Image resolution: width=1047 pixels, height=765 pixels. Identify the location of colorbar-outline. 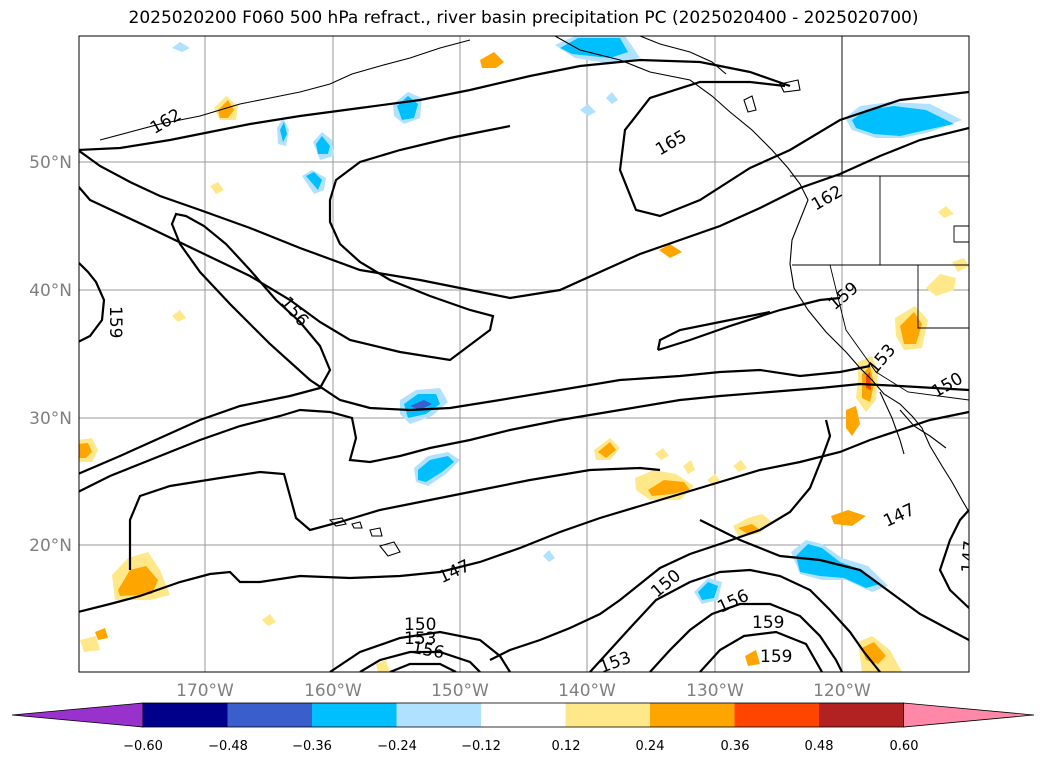
(523, 715).